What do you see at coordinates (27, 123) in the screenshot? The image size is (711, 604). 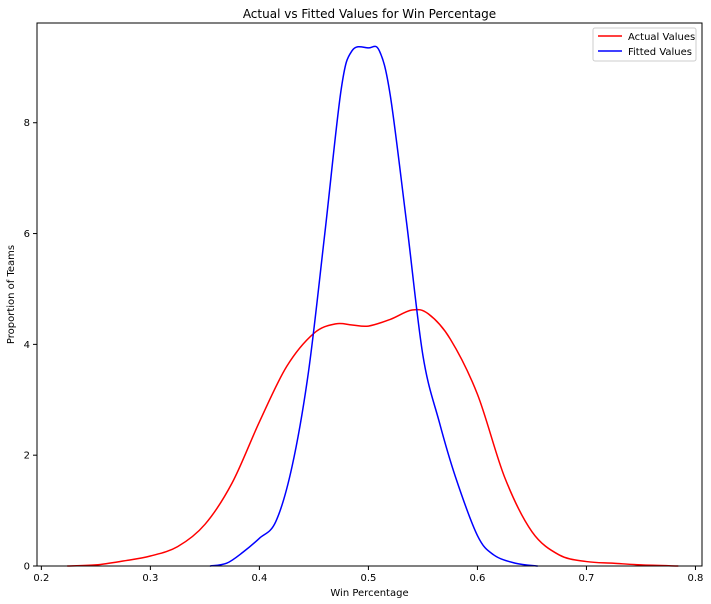 I see `y-tick-label: 8` at bounding box center [27, 123].